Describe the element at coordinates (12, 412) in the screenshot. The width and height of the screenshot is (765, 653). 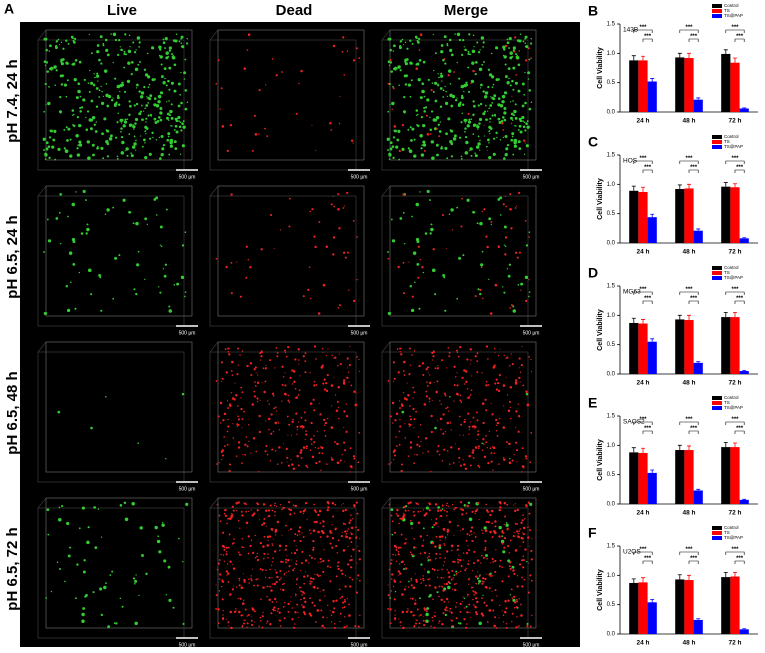
I see `row-label: pH 6.5, 48 h` at that location.